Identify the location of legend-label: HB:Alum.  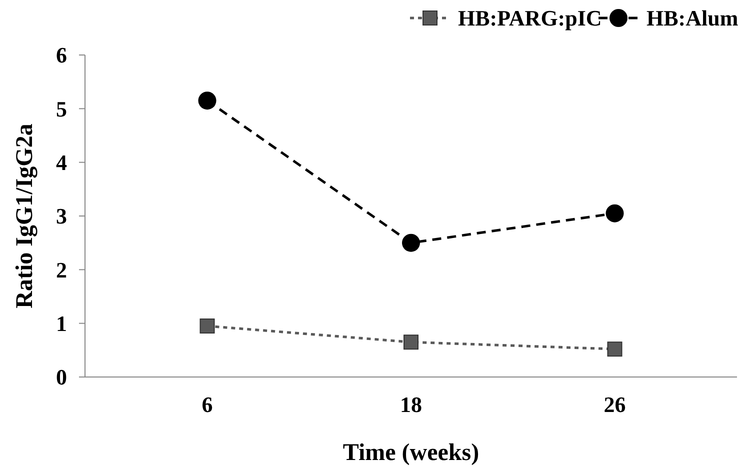
(692, 18).